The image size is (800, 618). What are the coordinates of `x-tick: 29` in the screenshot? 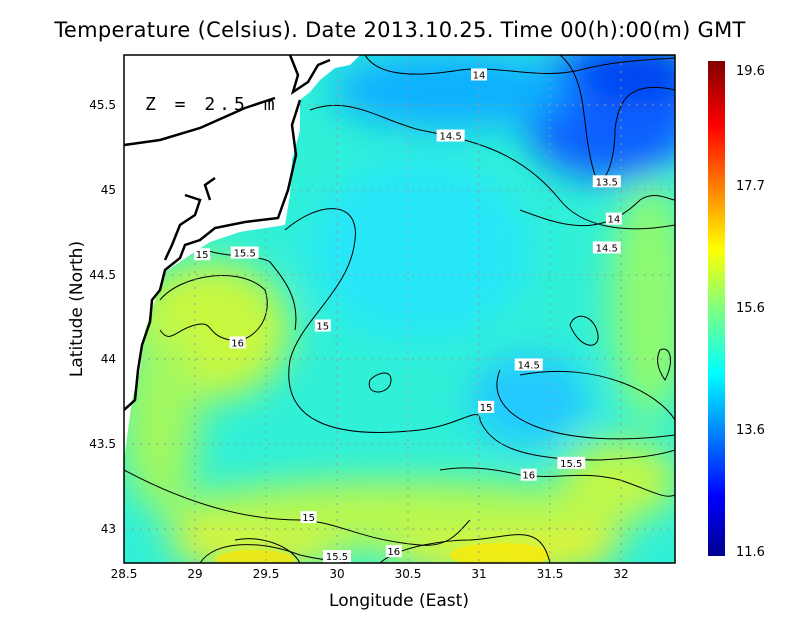 It's located at (194, 574).